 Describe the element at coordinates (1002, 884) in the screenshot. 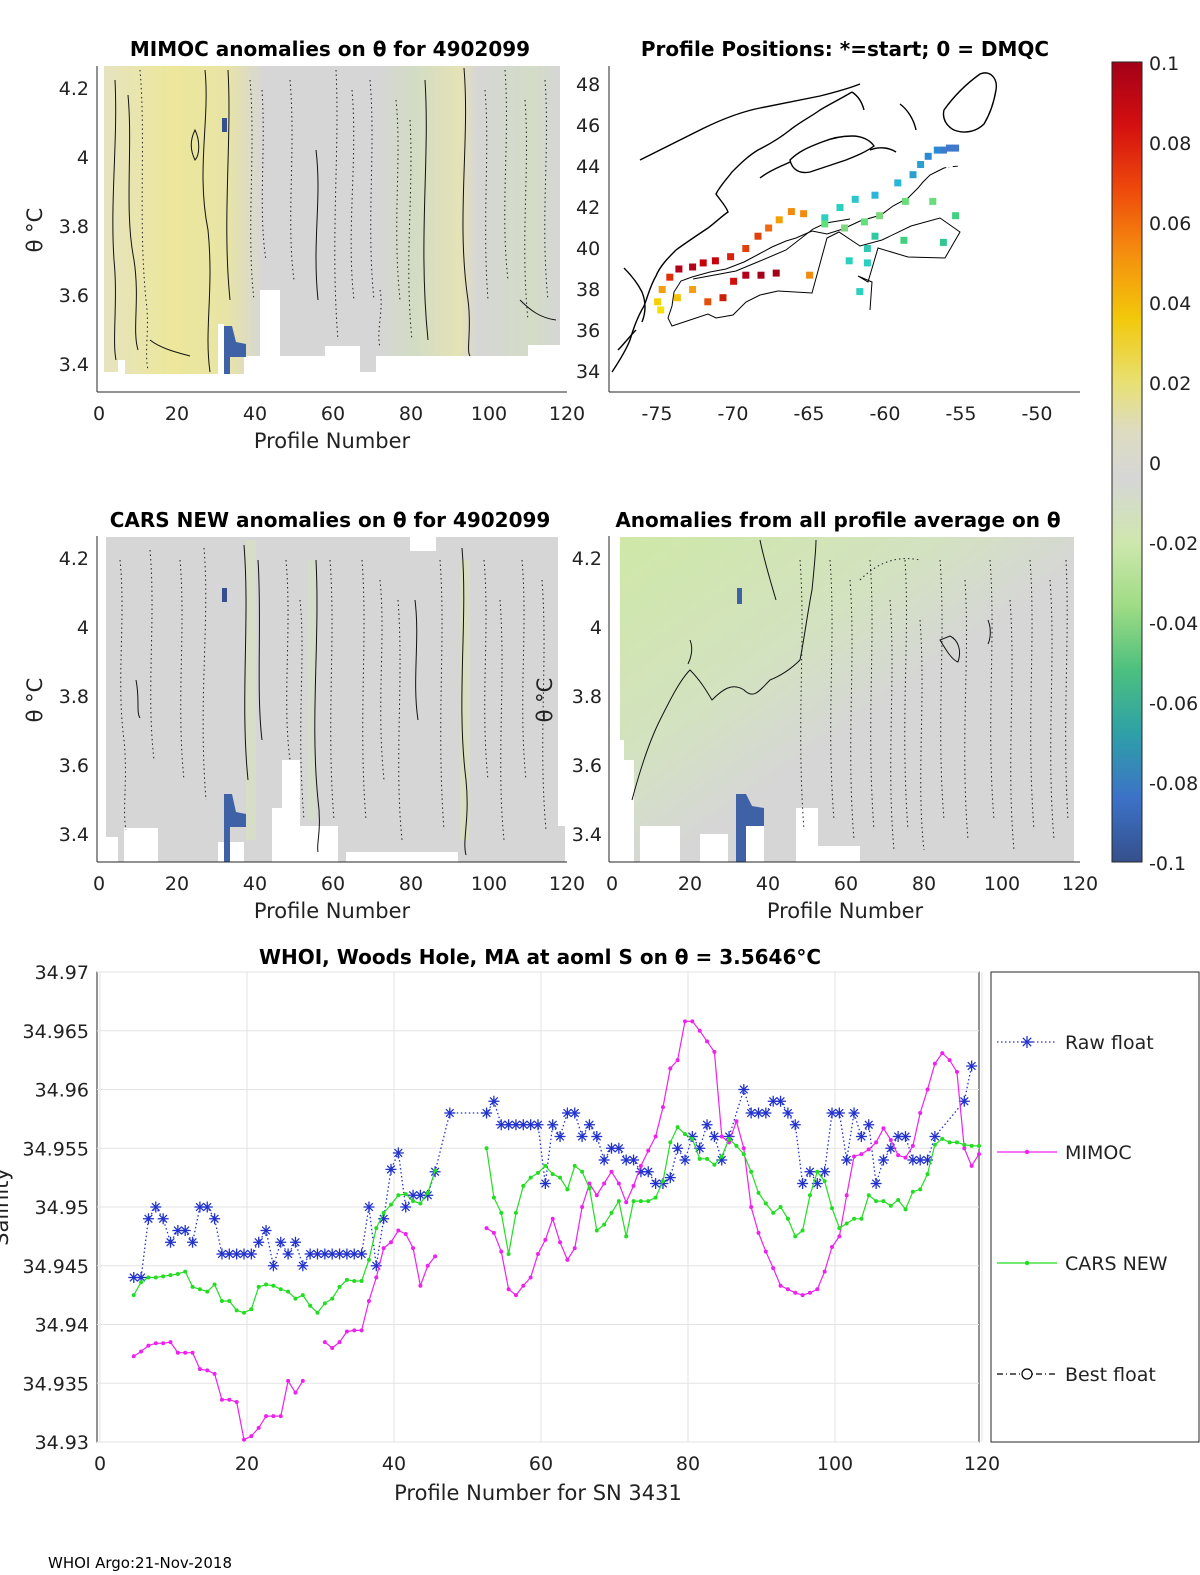

I see `average-xtick: 100` at that location.